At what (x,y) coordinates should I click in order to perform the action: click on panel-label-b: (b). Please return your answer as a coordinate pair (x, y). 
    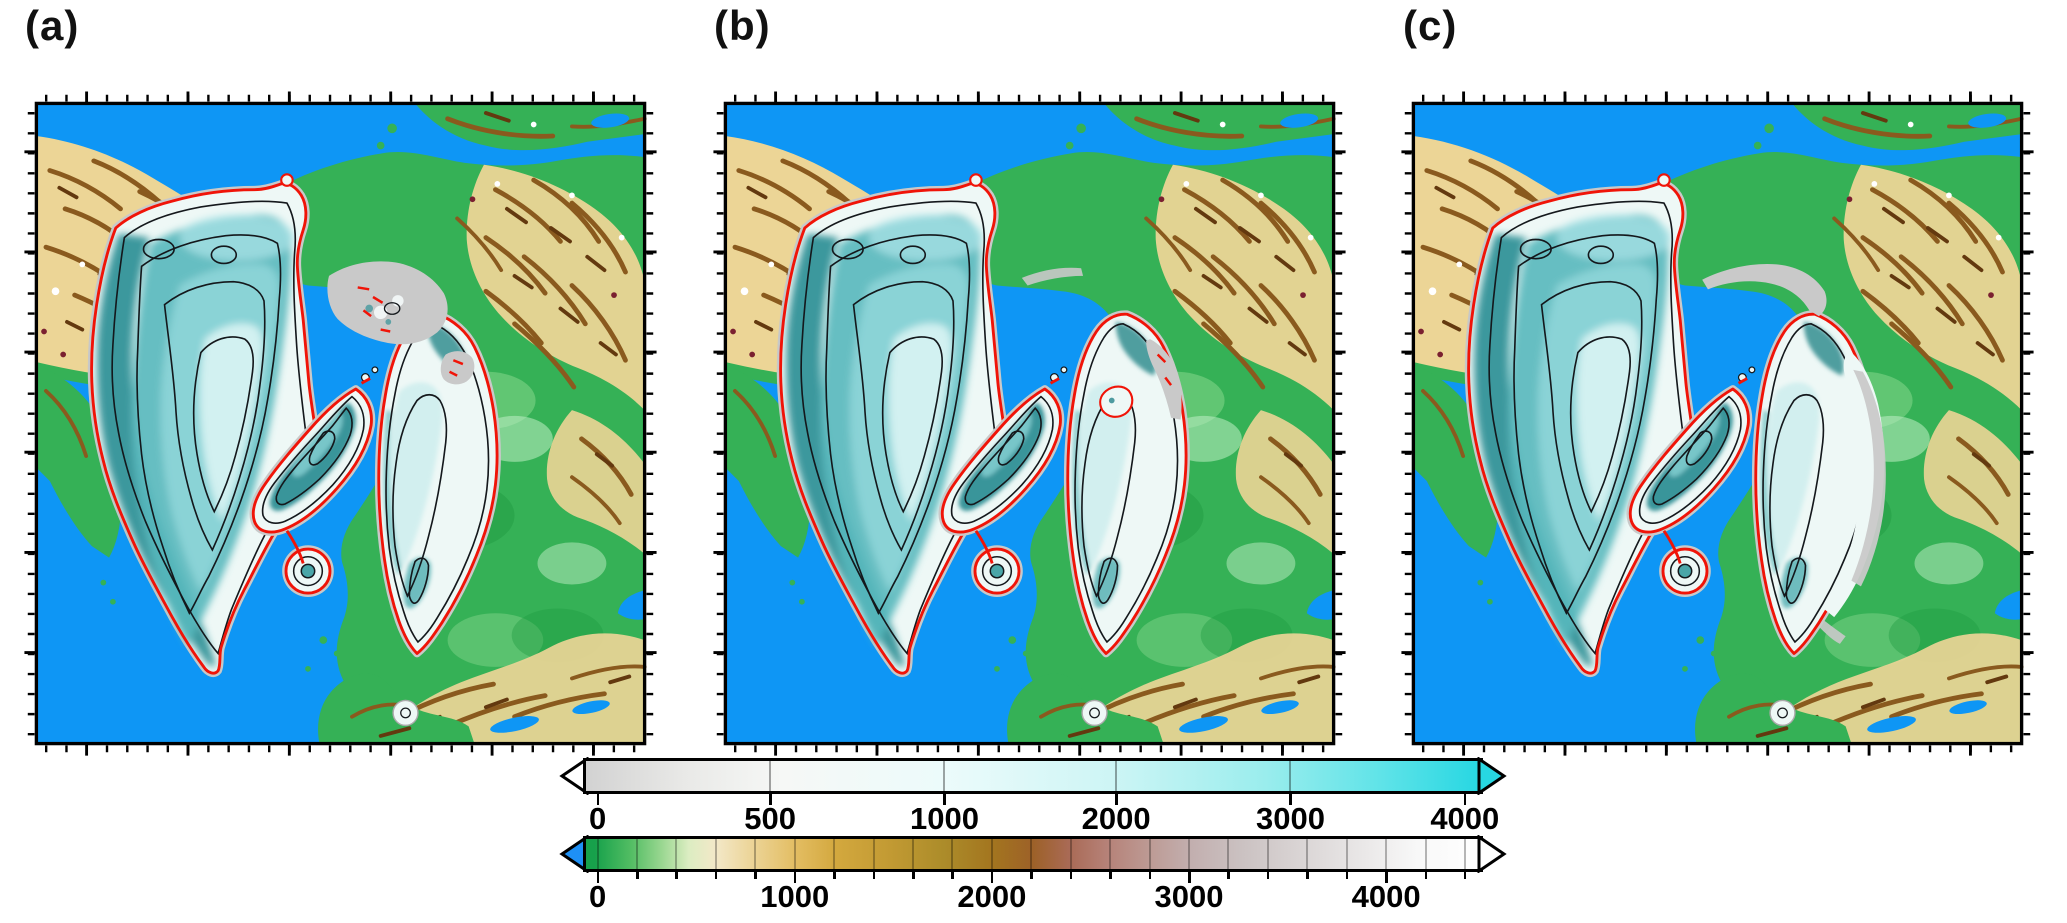
    Looking at the image, I should click on (742, 25).